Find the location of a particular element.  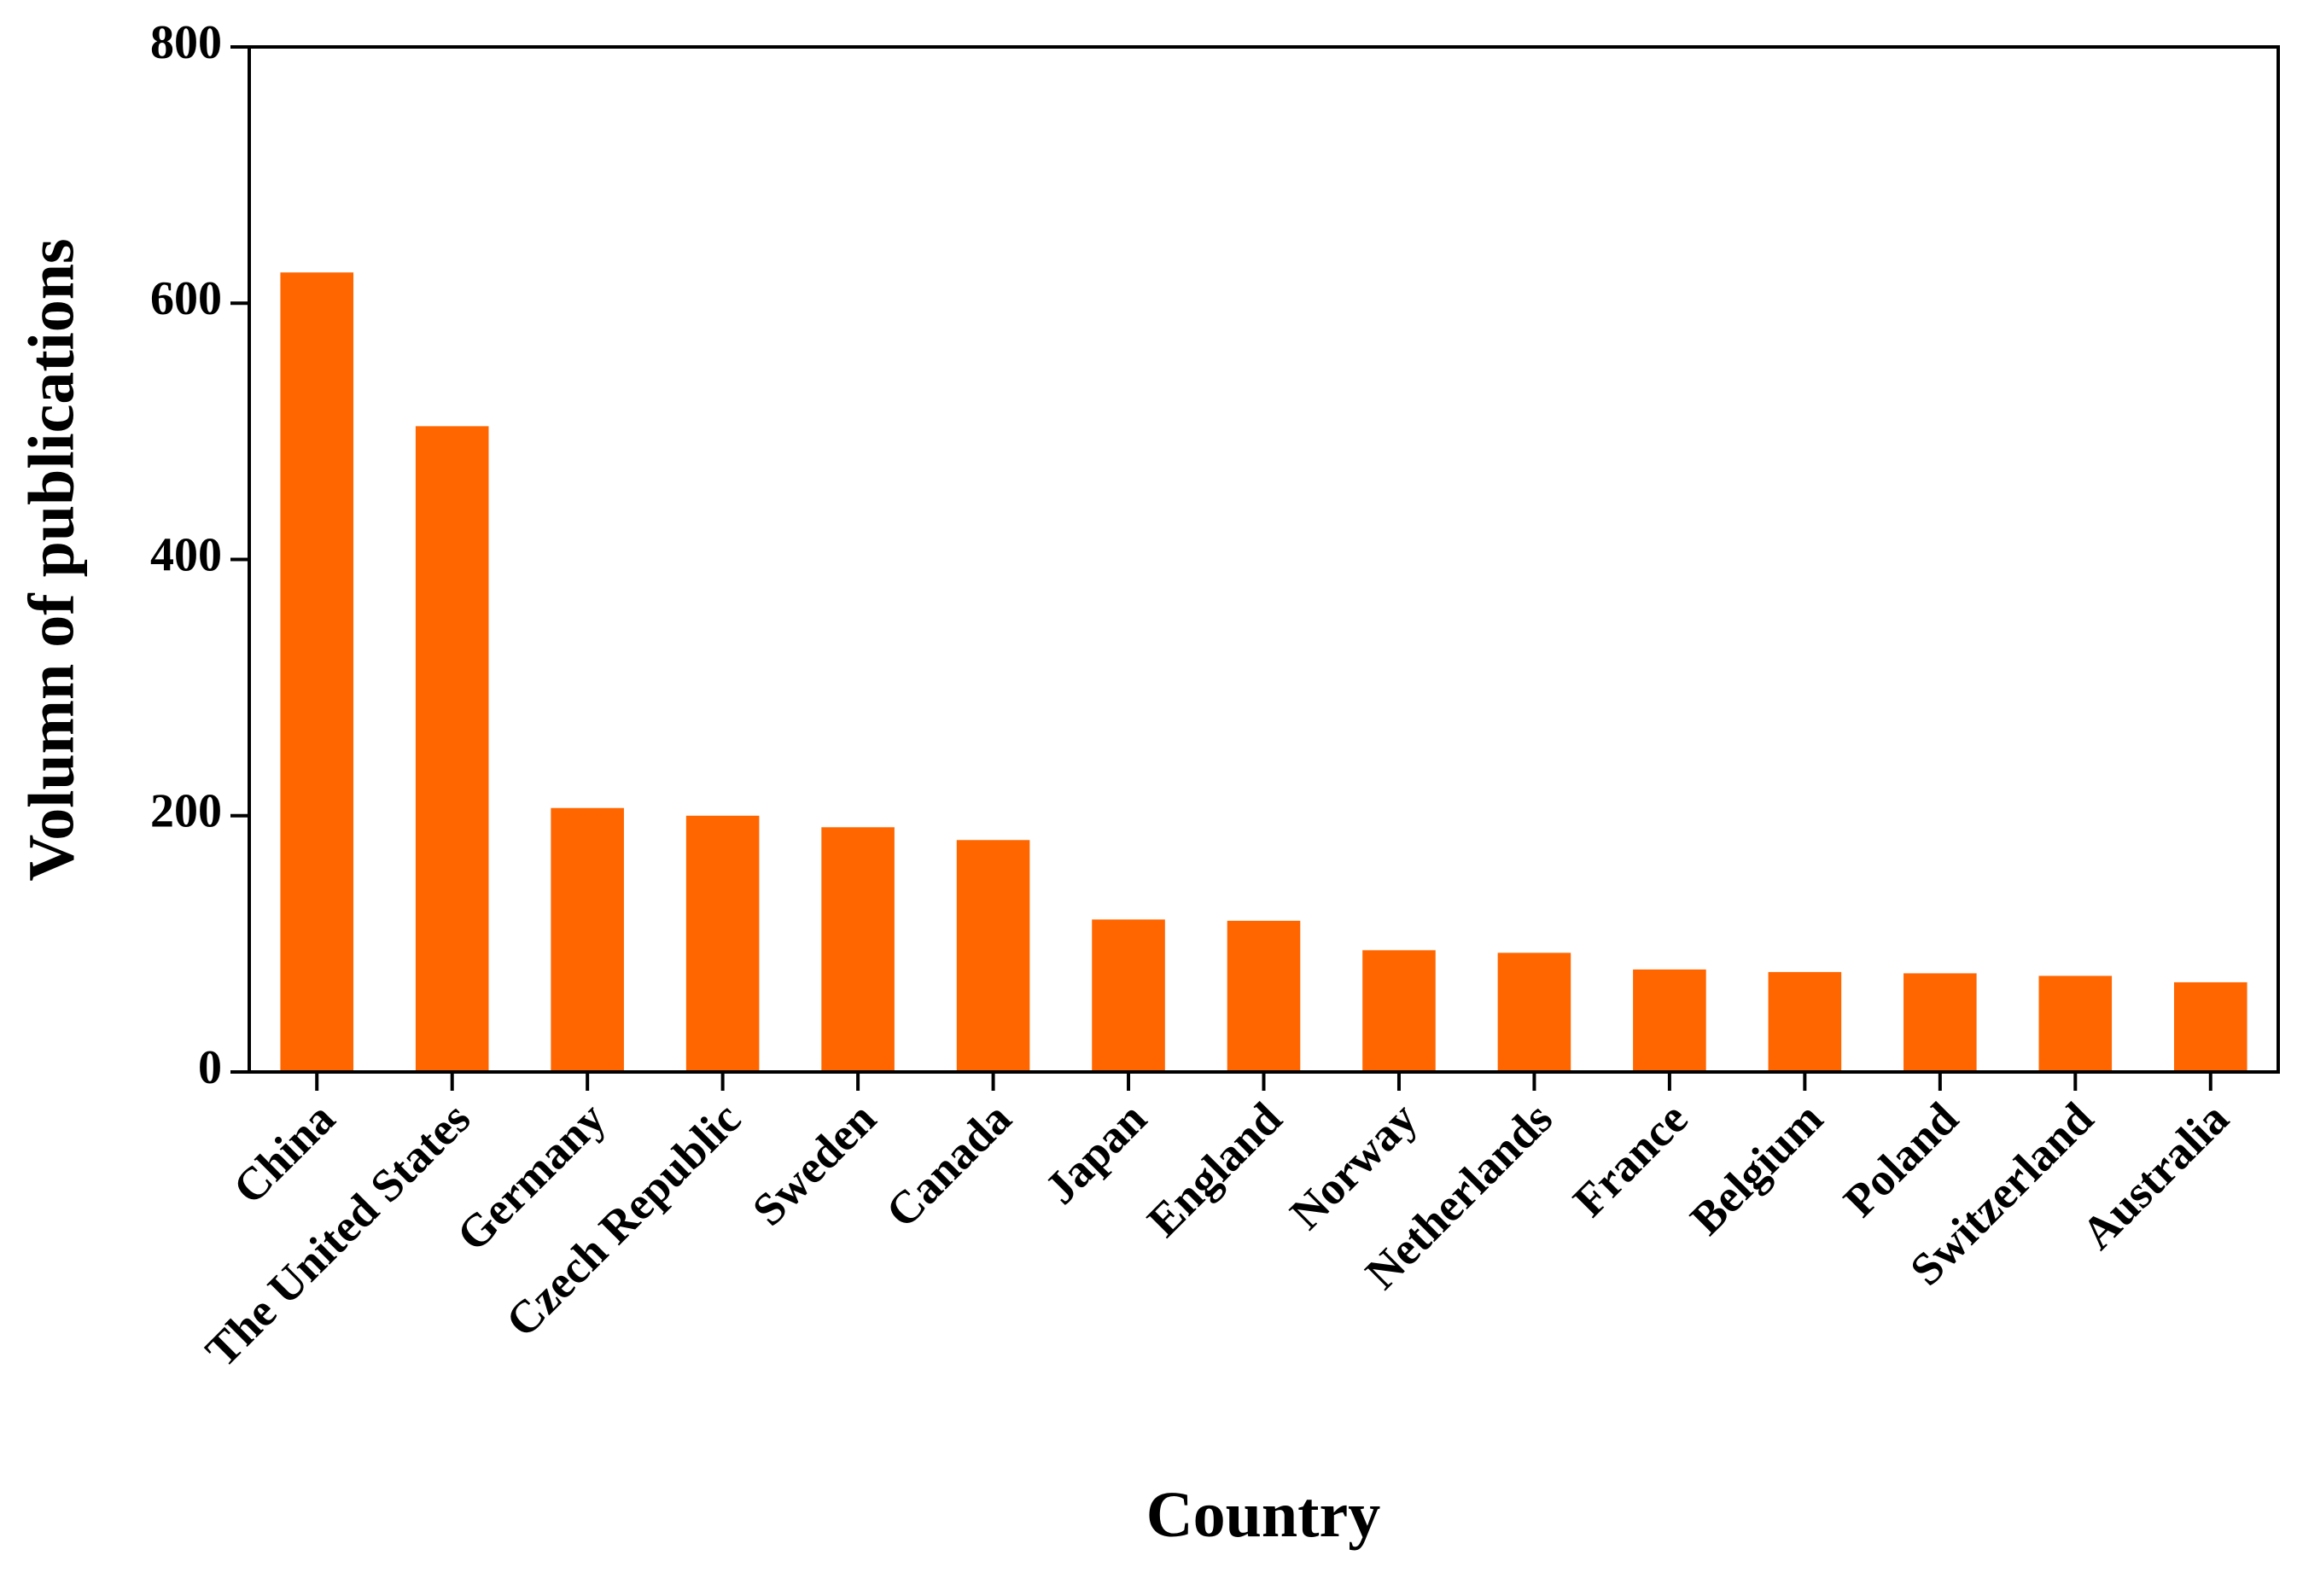

x-tick-label: Japan is located at coordinates (1095, 1153).